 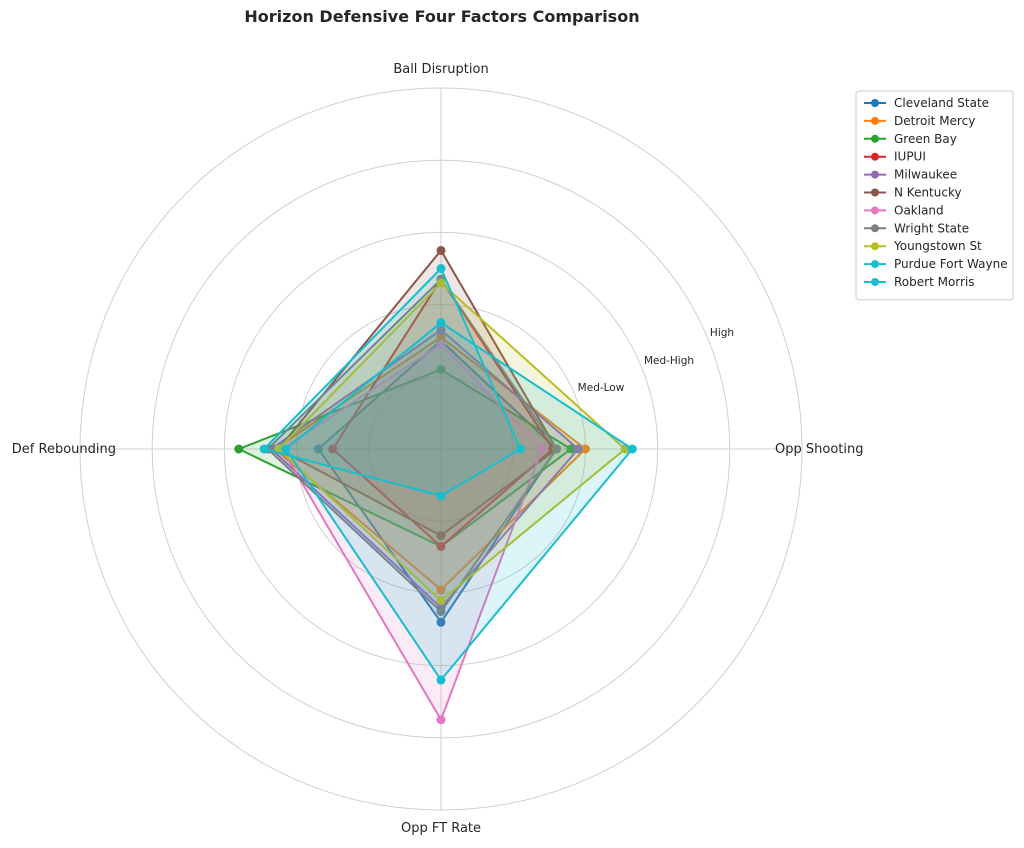 I want to click on series-youngstown-st, so click(x=452, y=442).